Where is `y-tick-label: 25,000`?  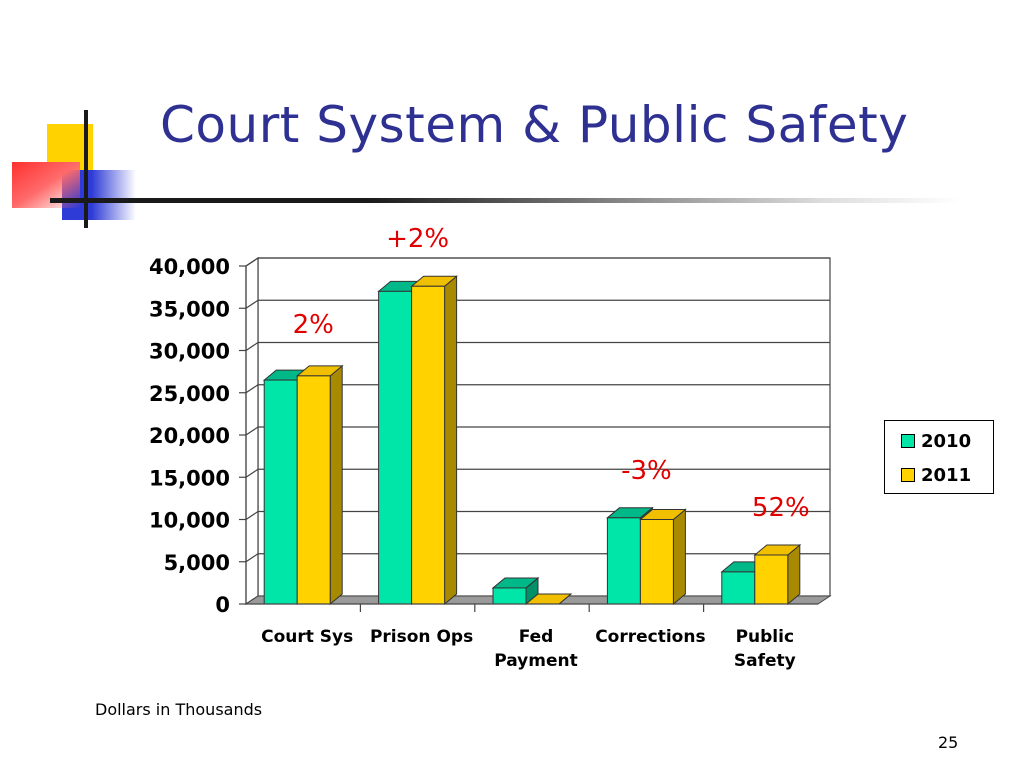
y-tick-label: 25,000 is located at coordinates (189, 394).